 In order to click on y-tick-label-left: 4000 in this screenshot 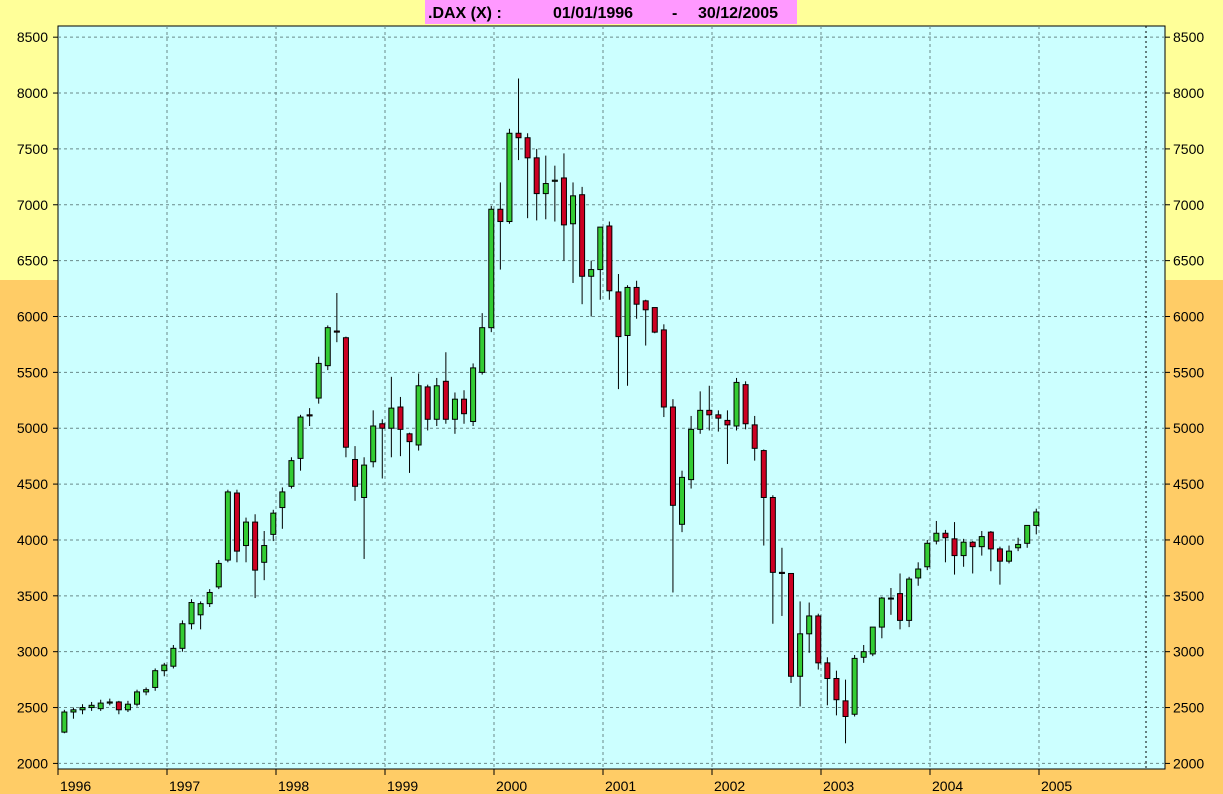, I will do `click(32, 540)`.